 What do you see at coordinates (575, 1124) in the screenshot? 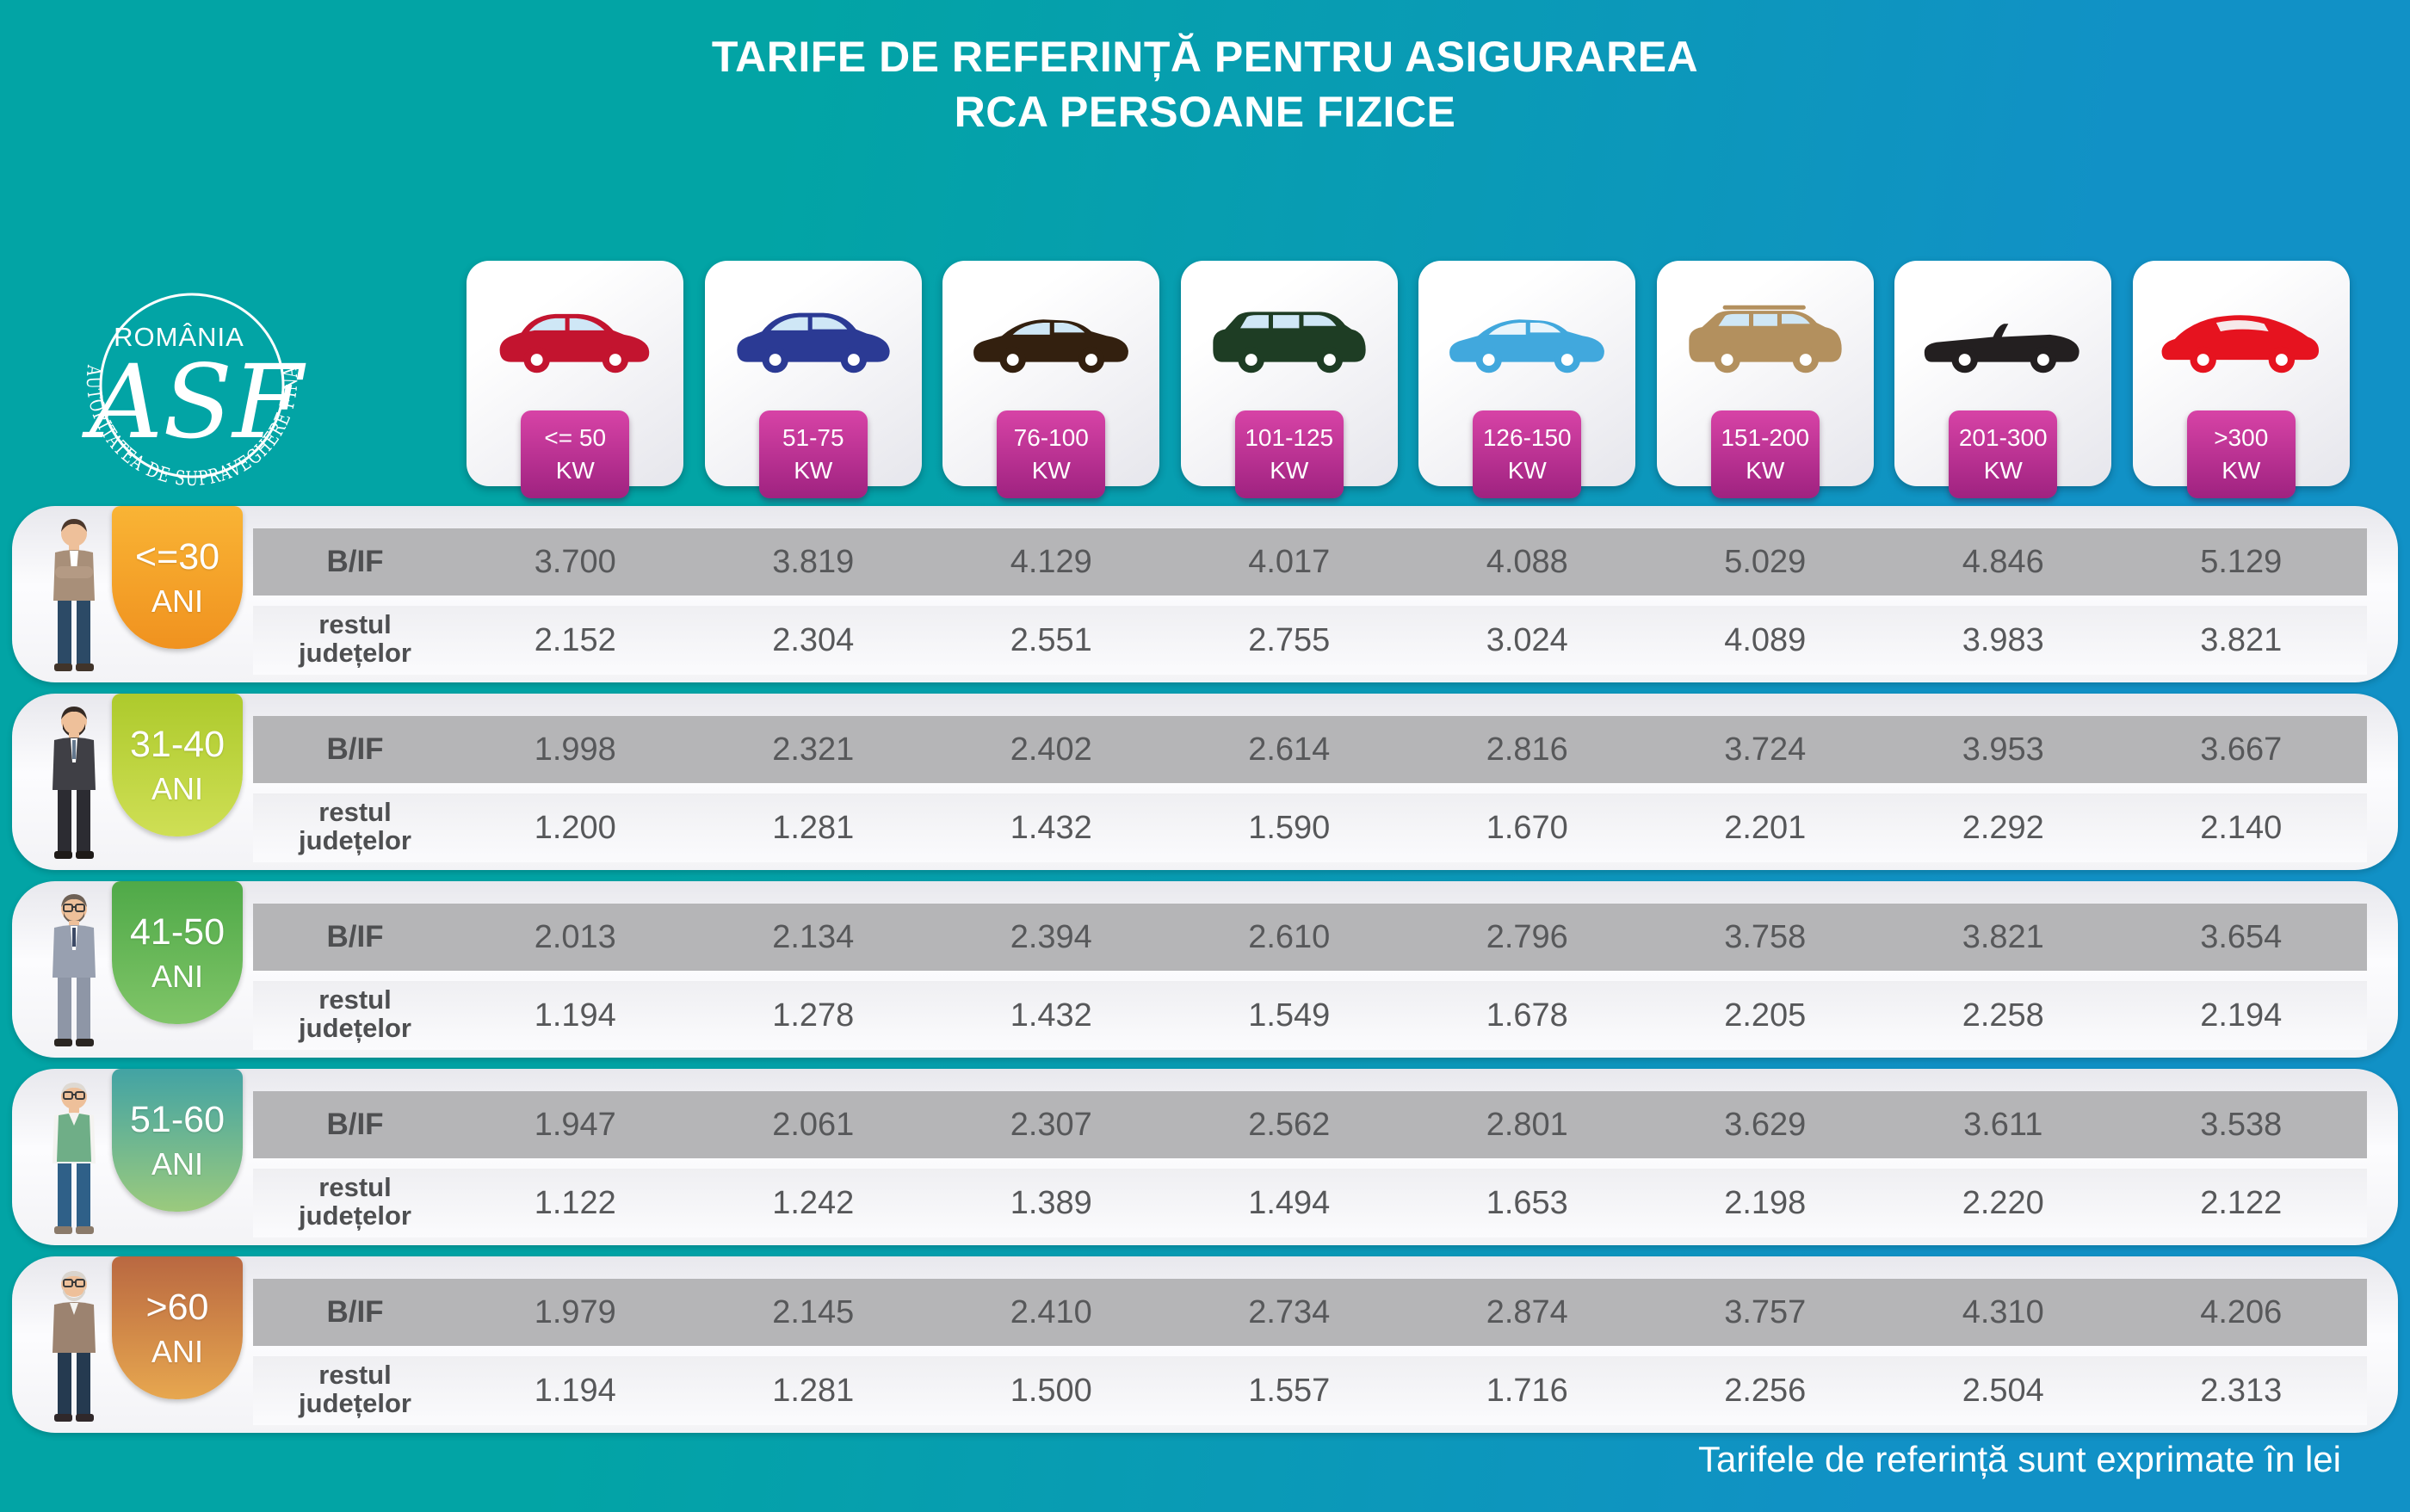
I see `tariff-value: 1.947` at bounding box center [575, 1124].